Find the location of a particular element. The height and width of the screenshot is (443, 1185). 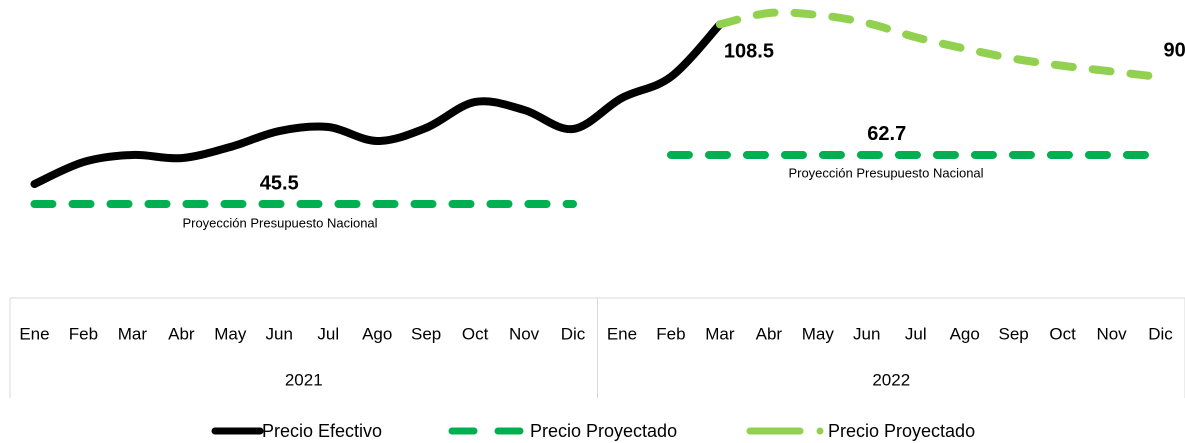

data-label: 90.0 is located at coordinates (1174, 50).